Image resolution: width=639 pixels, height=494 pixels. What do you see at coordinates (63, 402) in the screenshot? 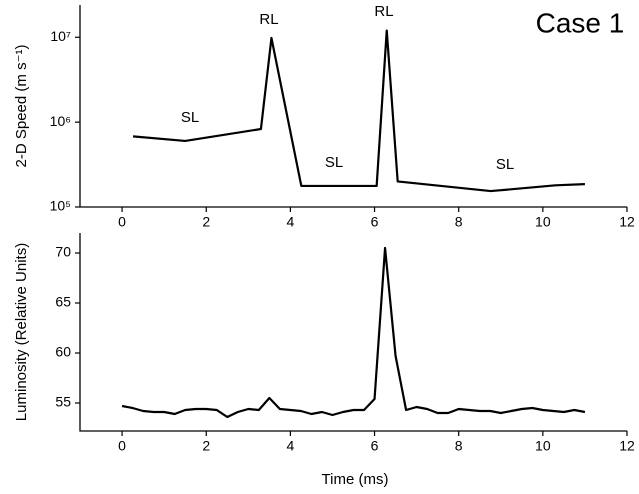
I see `y-tick-label: 55` at bounding box center [63, 402].